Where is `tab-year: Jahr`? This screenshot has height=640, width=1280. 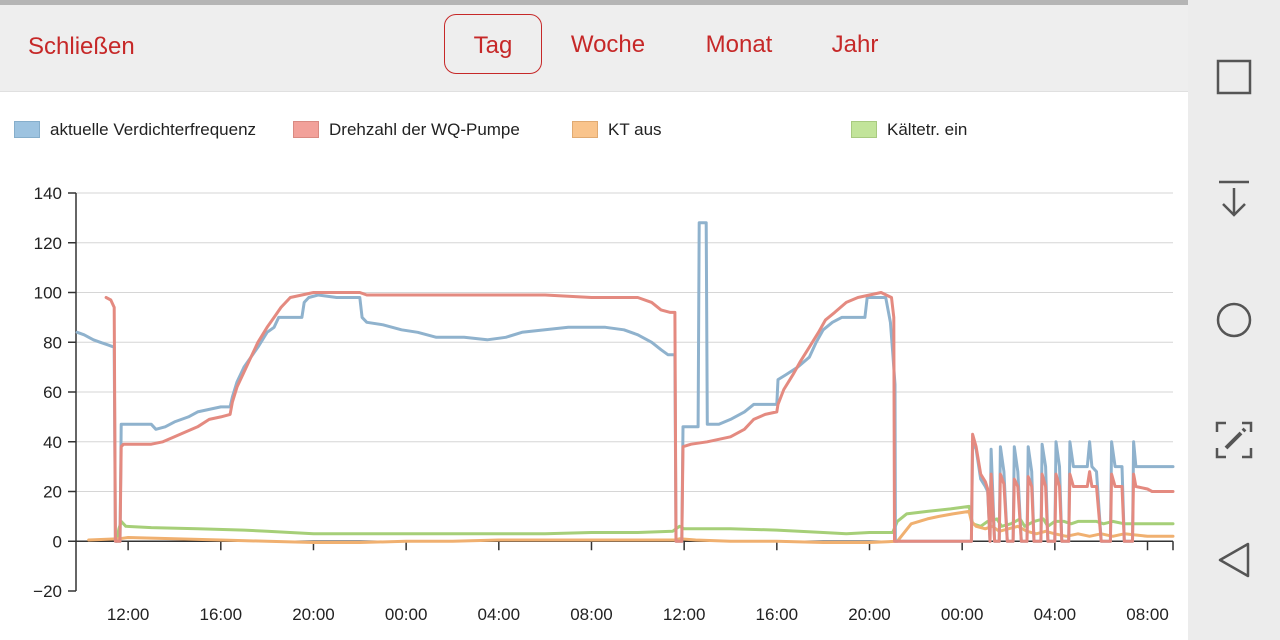
tab-year: Jahr is located at coordinates (855, 44).